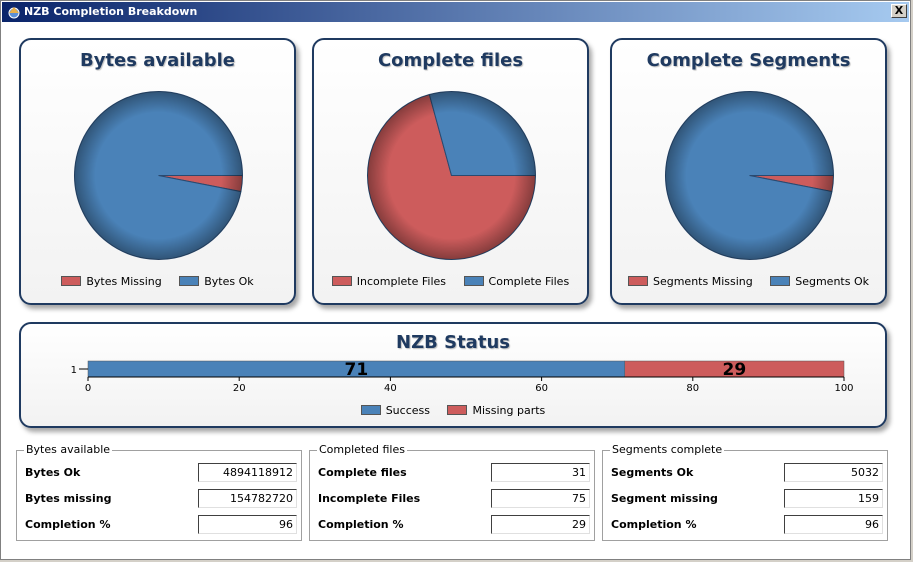 Image resolution: width=913 pixels, height=562 pixels. What do you see at coordinates (111, 11) in the screenshot?
I see `window-title: NZB Completion Breakdown` at bounding box center [111, 11].